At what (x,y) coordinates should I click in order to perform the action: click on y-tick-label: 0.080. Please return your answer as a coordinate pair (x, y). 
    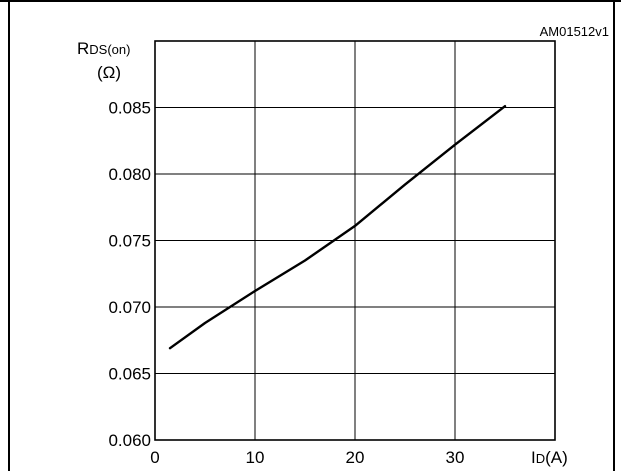
    Looking at the image, I should click on (129, 174).